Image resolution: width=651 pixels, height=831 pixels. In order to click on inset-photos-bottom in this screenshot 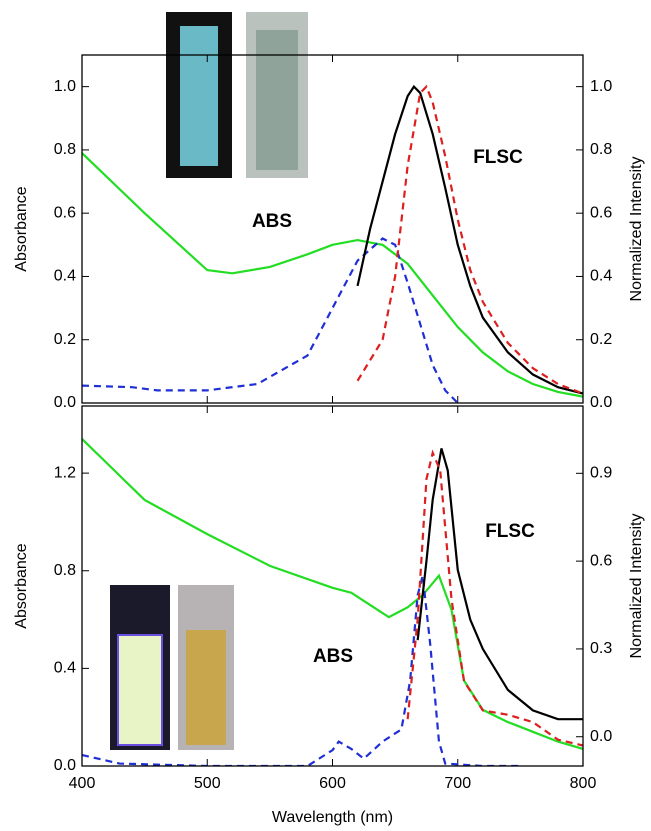, I will do `click(172, 667)`.